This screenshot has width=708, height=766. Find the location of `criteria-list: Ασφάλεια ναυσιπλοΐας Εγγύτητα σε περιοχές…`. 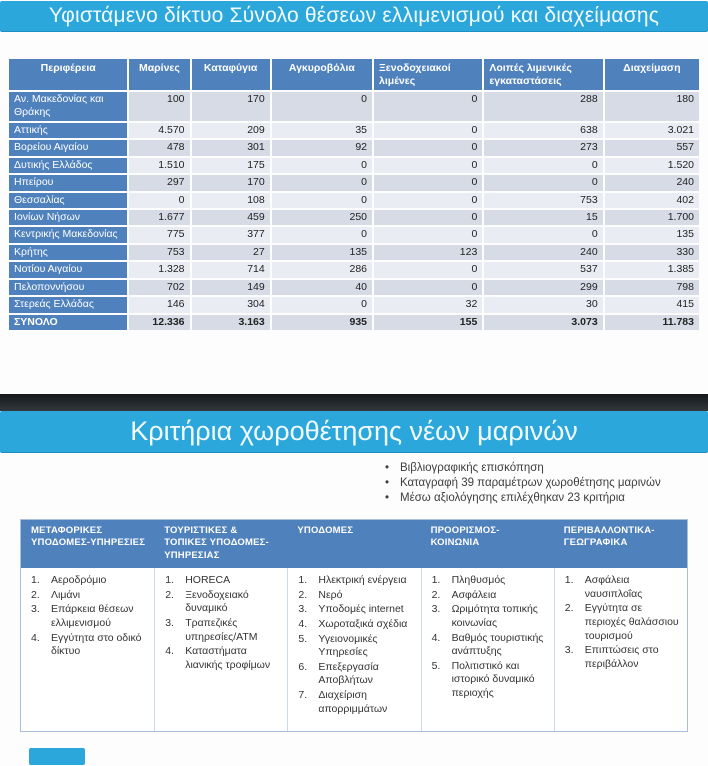

criteria-list: Ασφάλεια ναυσιπλοΐας Εγγύτητα σε περιοχές… is located at coordinates (622, 622).